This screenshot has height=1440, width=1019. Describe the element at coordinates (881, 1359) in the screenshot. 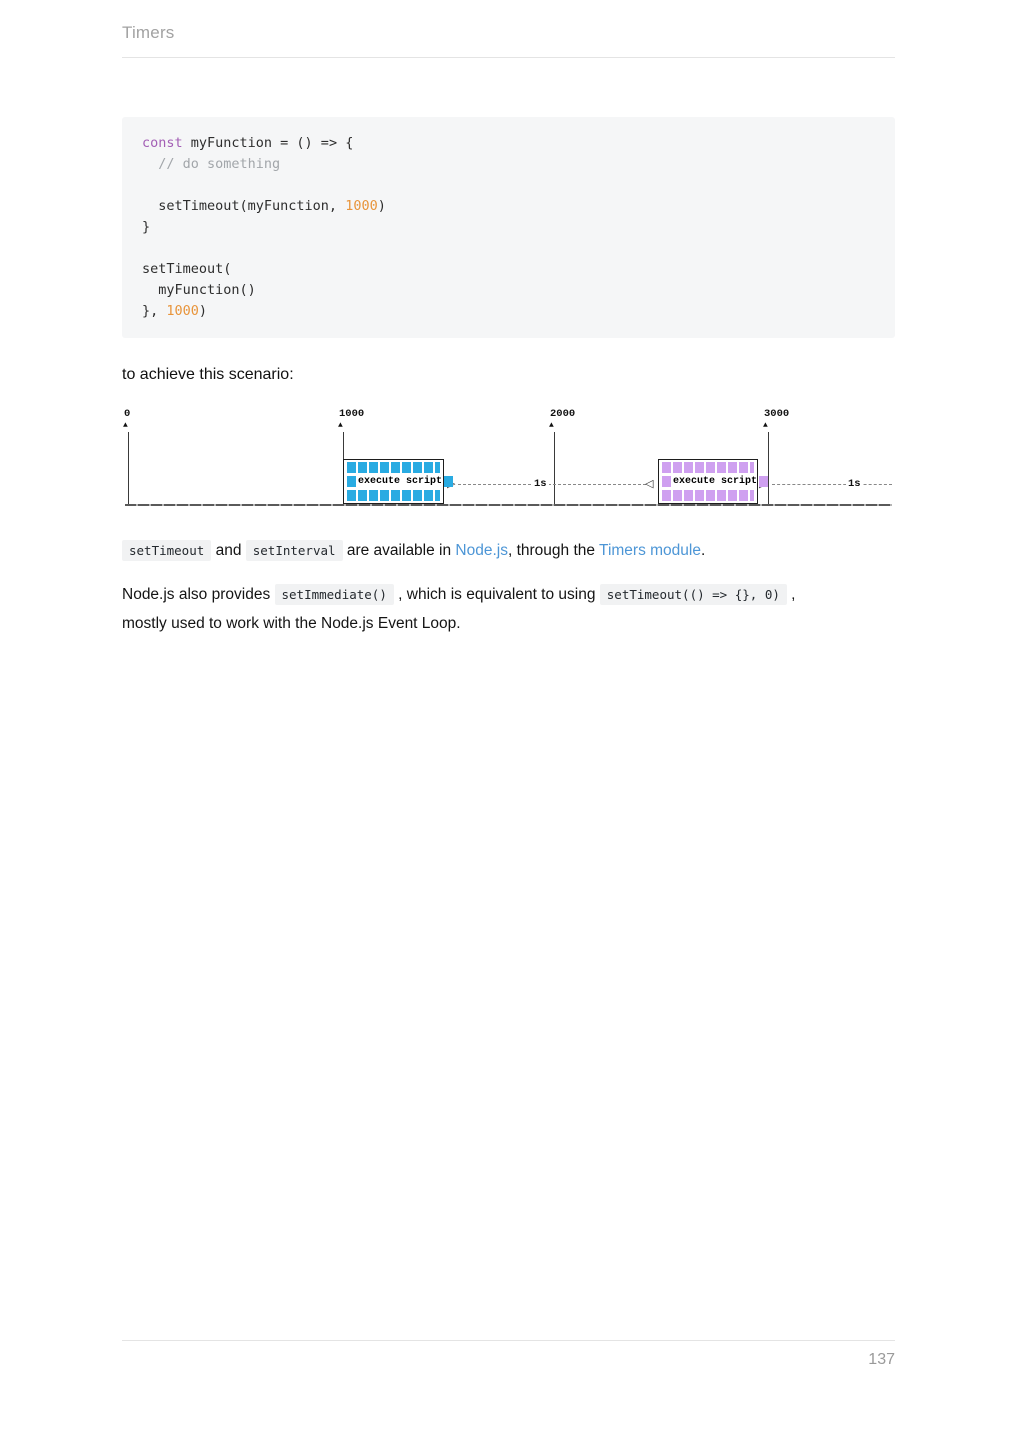

I see `page-number: 137` at that location.